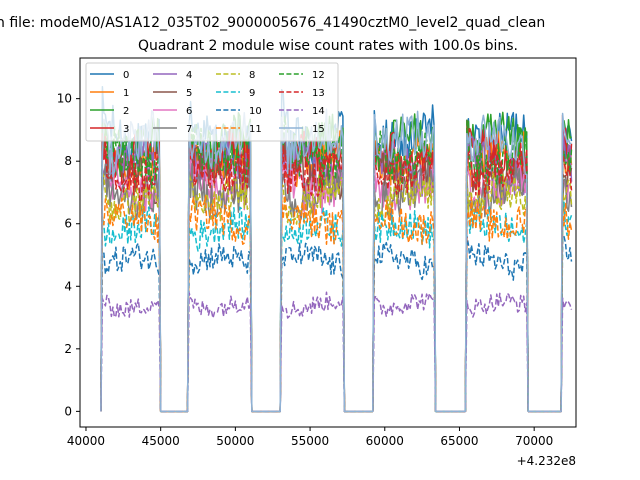  Describe the element at coordinates (126, 111) in the screenshot. I see `legend-label-2: 2` at that location.